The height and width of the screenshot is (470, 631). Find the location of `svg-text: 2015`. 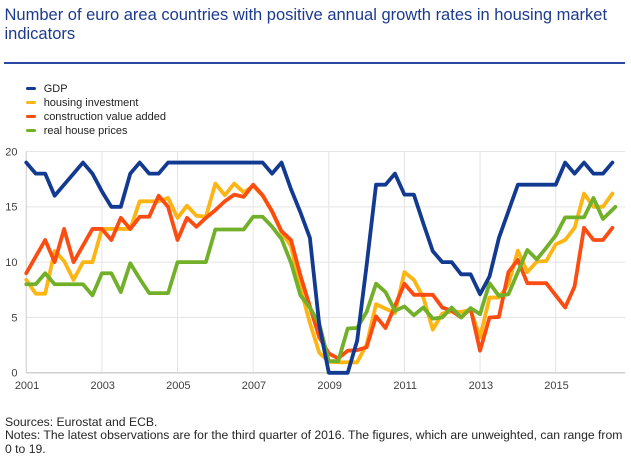

svg-text: 2015 is located at coordinates (556, 386).